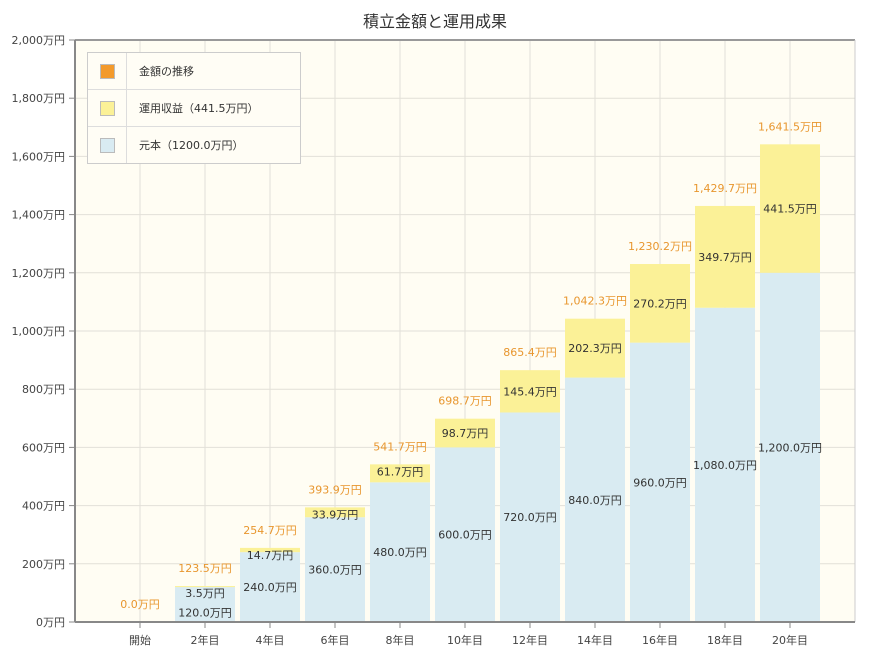  I want to click on legend-item-principal: 元本（1200.0万円）, so click(194, 145).